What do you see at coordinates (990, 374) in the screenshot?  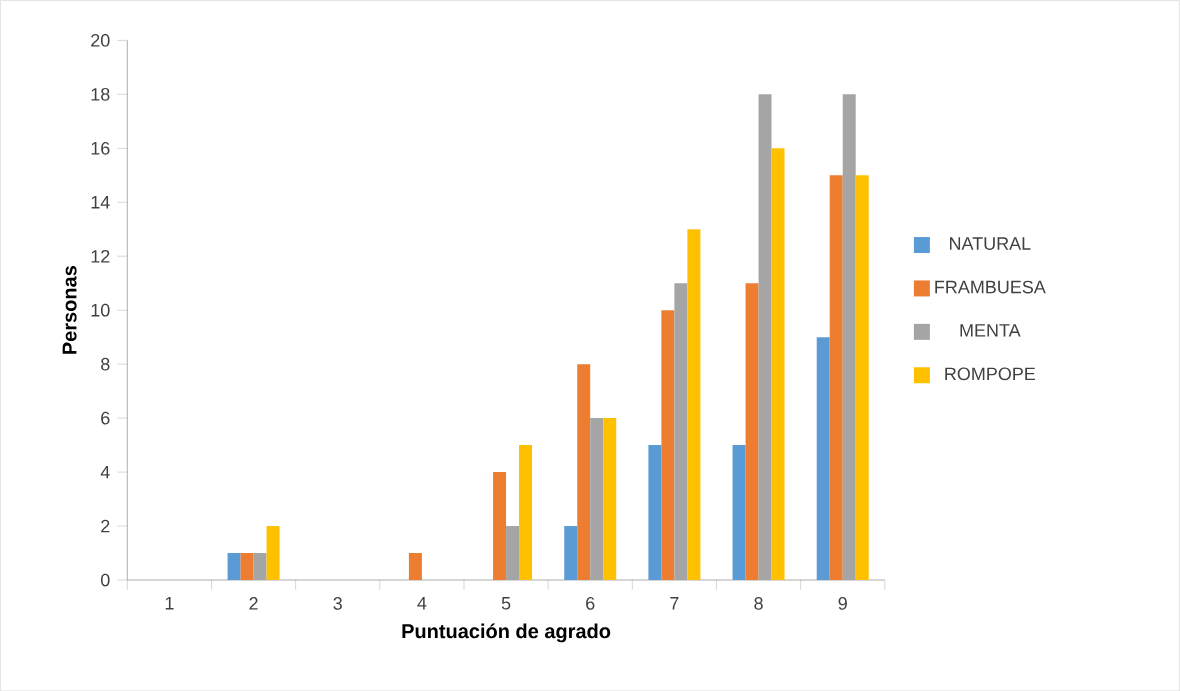 I see `legend-label: ROMPOPE` at bounding box center [990, 374].